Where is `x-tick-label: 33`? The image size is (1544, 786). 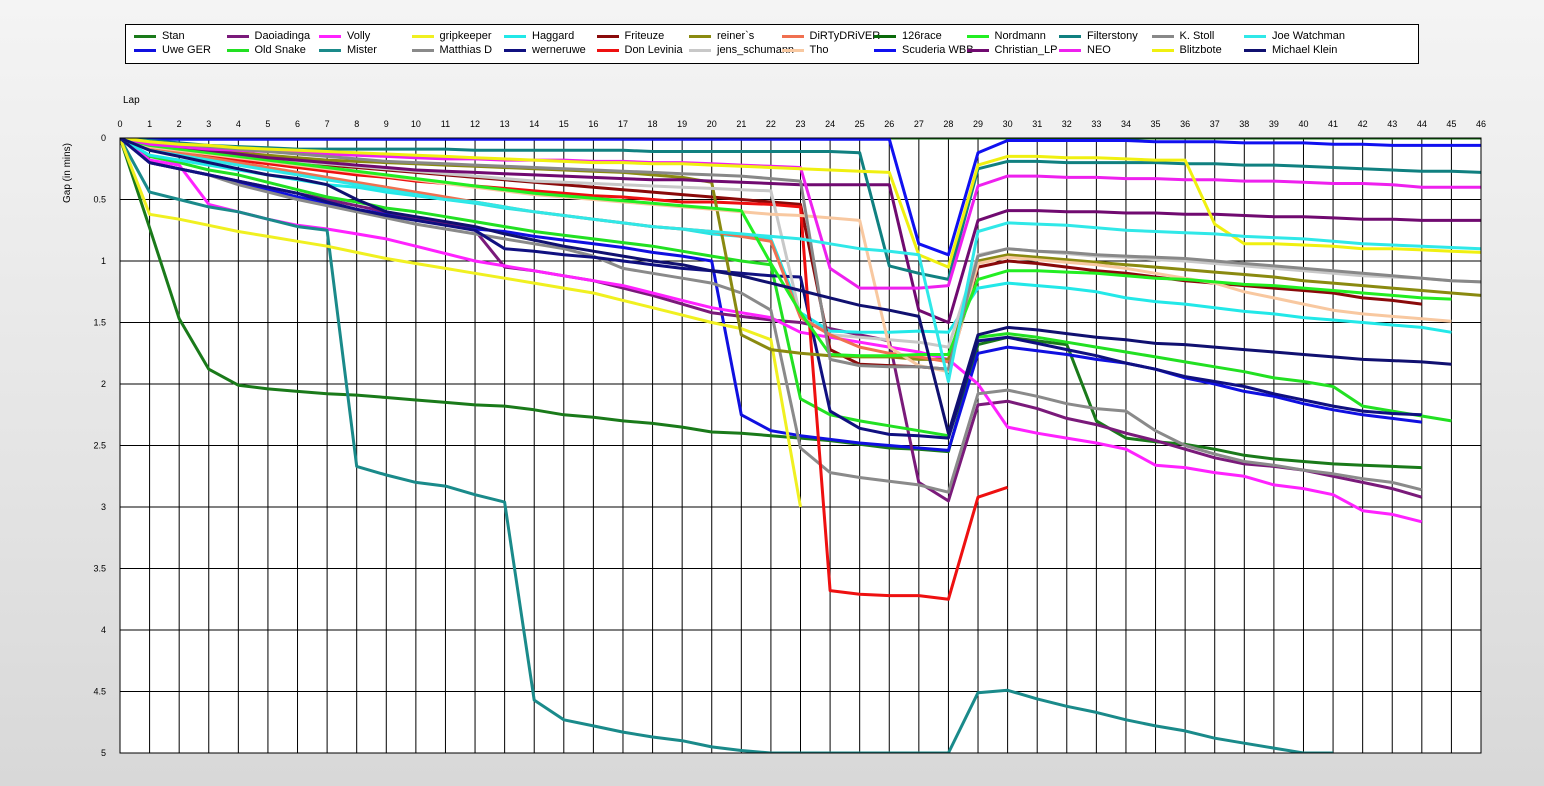
x-tick-label: 33 is located at coordinates (1096, 124).